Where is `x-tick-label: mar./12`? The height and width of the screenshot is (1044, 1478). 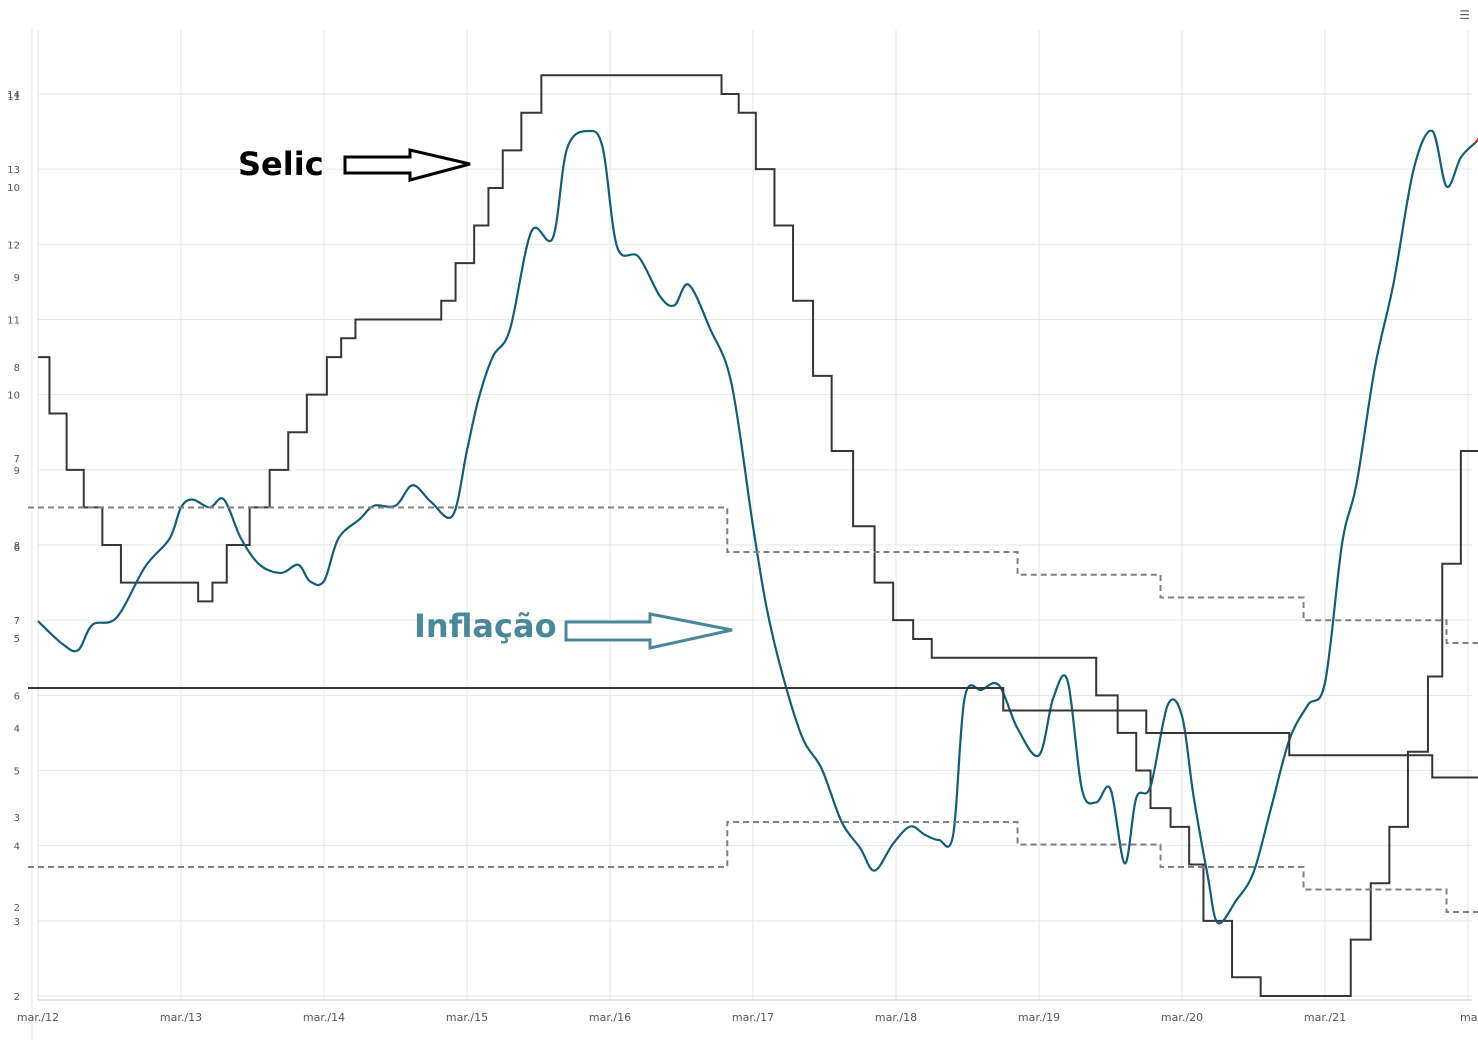
x-tick-label: mar./12 is located at coordinates (38, 1017).